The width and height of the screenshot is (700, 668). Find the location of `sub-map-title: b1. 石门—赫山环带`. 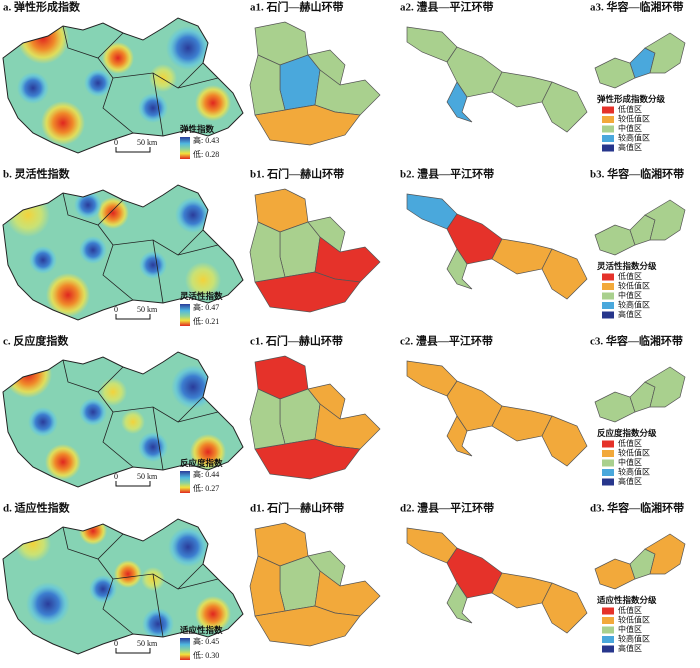

sub-map-title: b1. 石门—赫山环带 is located at coordinates (297, 174).